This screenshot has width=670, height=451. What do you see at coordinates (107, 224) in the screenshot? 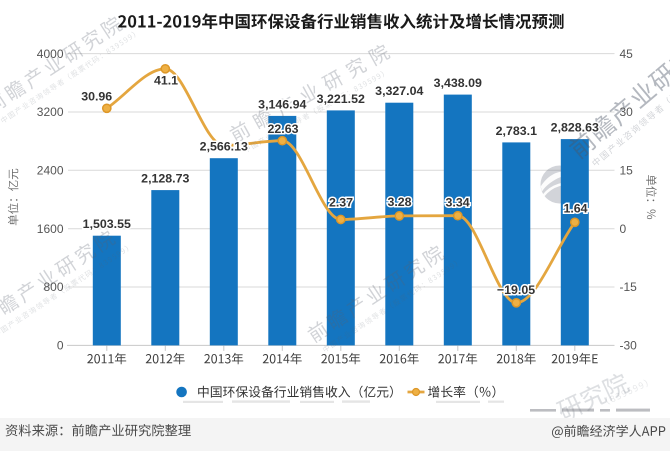
I see `svg-text: 1,503.55` at bounding box center [107, 224].